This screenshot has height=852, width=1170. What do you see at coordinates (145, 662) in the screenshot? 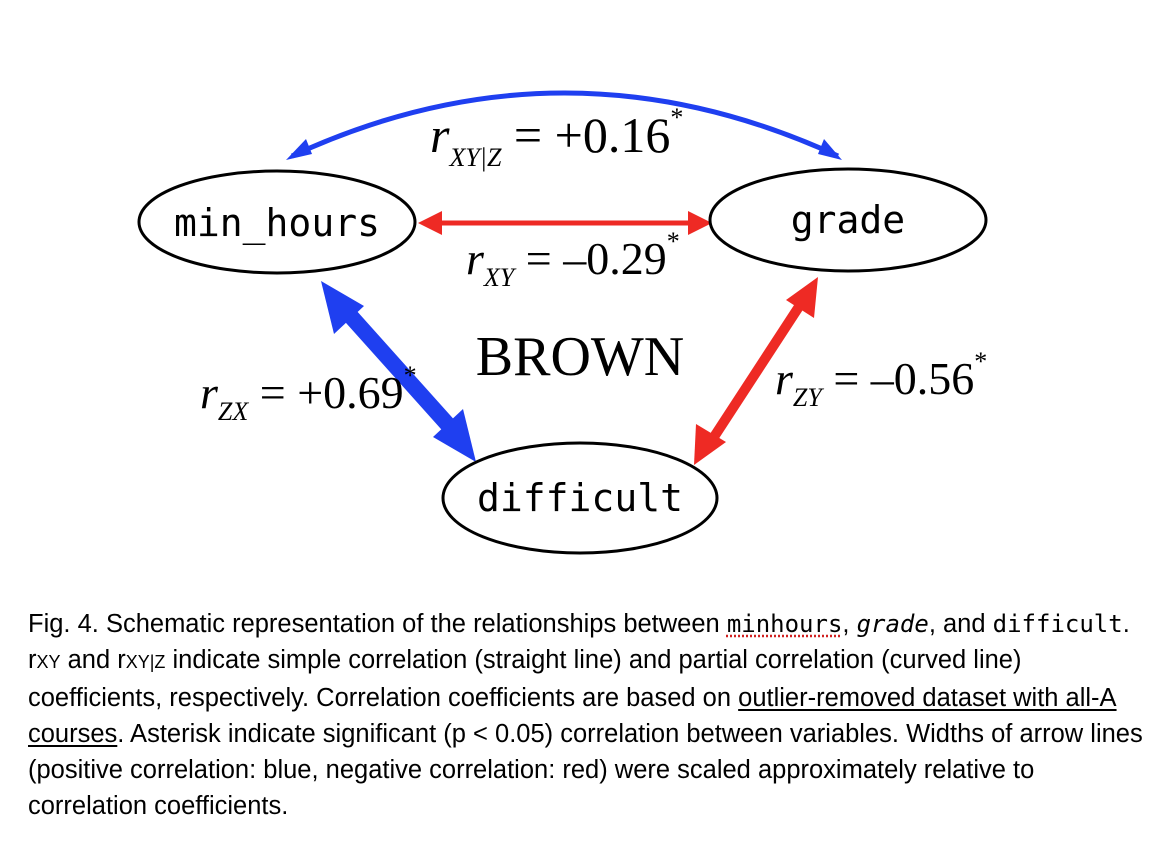
I see `caption-subscript: XY|Z` at bounding box center [145, 662].